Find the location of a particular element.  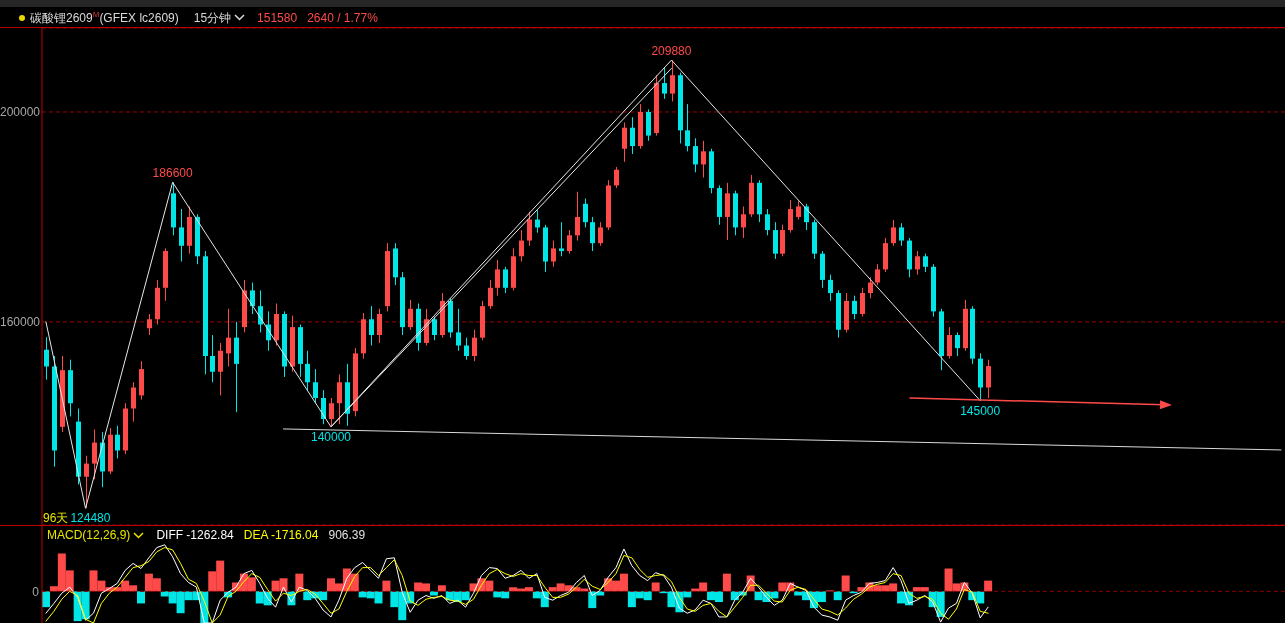

text: DEA -1716.04 is located at coordinates (281, 535).